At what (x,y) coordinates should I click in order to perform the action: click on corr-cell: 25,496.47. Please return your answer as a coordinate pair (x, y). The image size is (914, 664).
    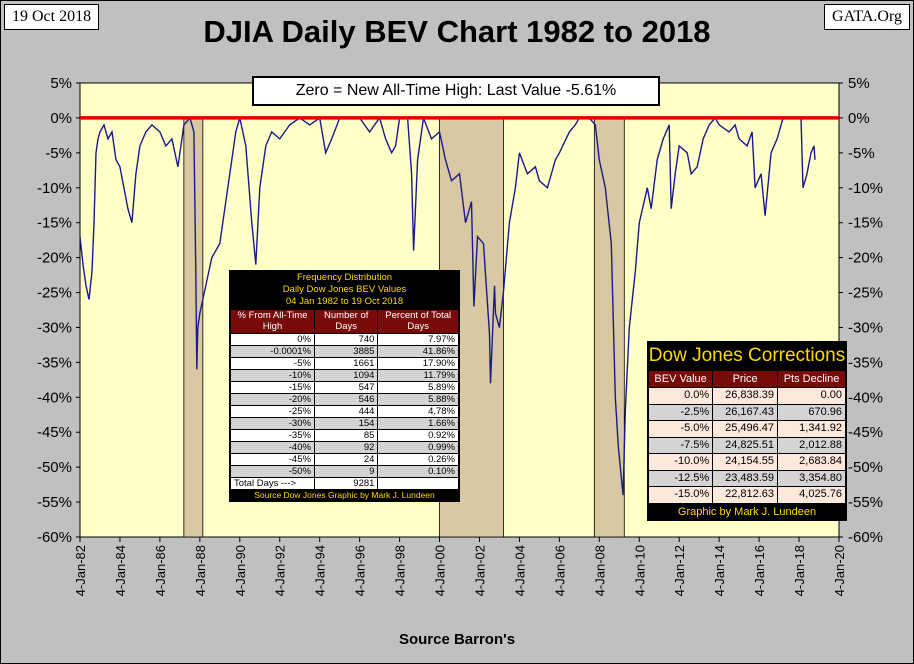
    Looking at the image, I should click on (745, 429).